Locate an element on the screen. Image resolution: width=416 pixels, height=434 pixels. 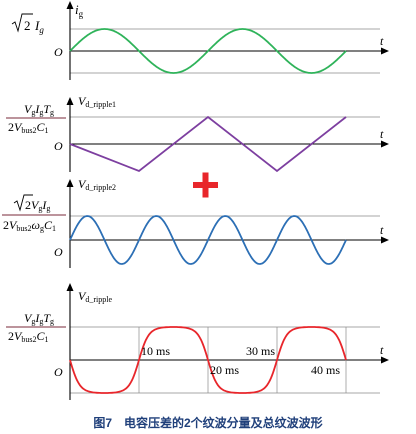
ripple1-level-label: VgIgTg 2Vbus2C1 is located at coordinates (36, 118).